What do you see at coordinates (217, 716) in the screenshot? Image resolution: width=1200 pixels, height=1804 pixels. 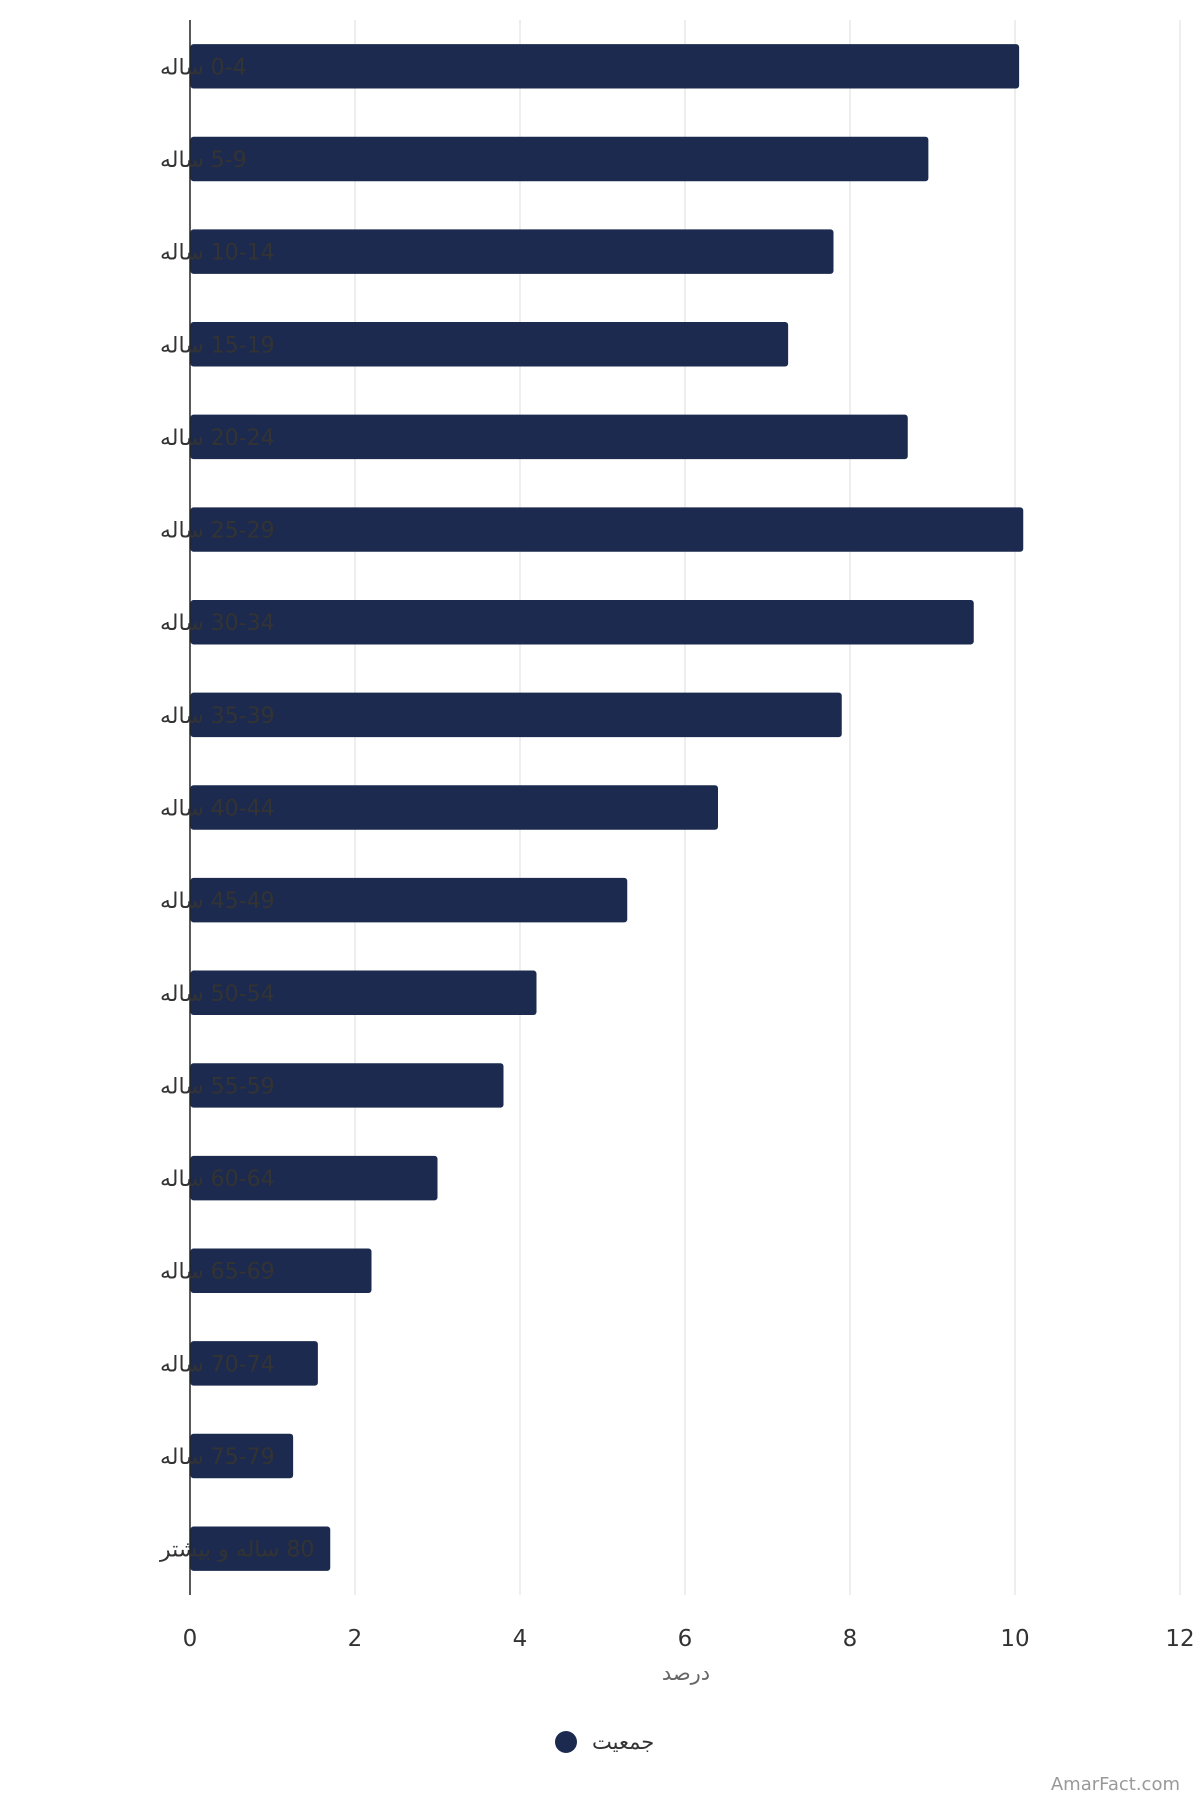 I see `category-label: 35-39 ساله` at bounding box center [217, 716].